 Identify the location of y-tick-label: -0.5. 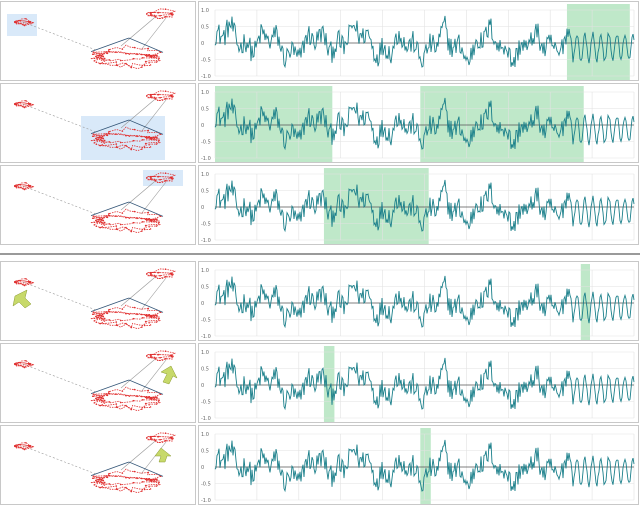
(206, 485).